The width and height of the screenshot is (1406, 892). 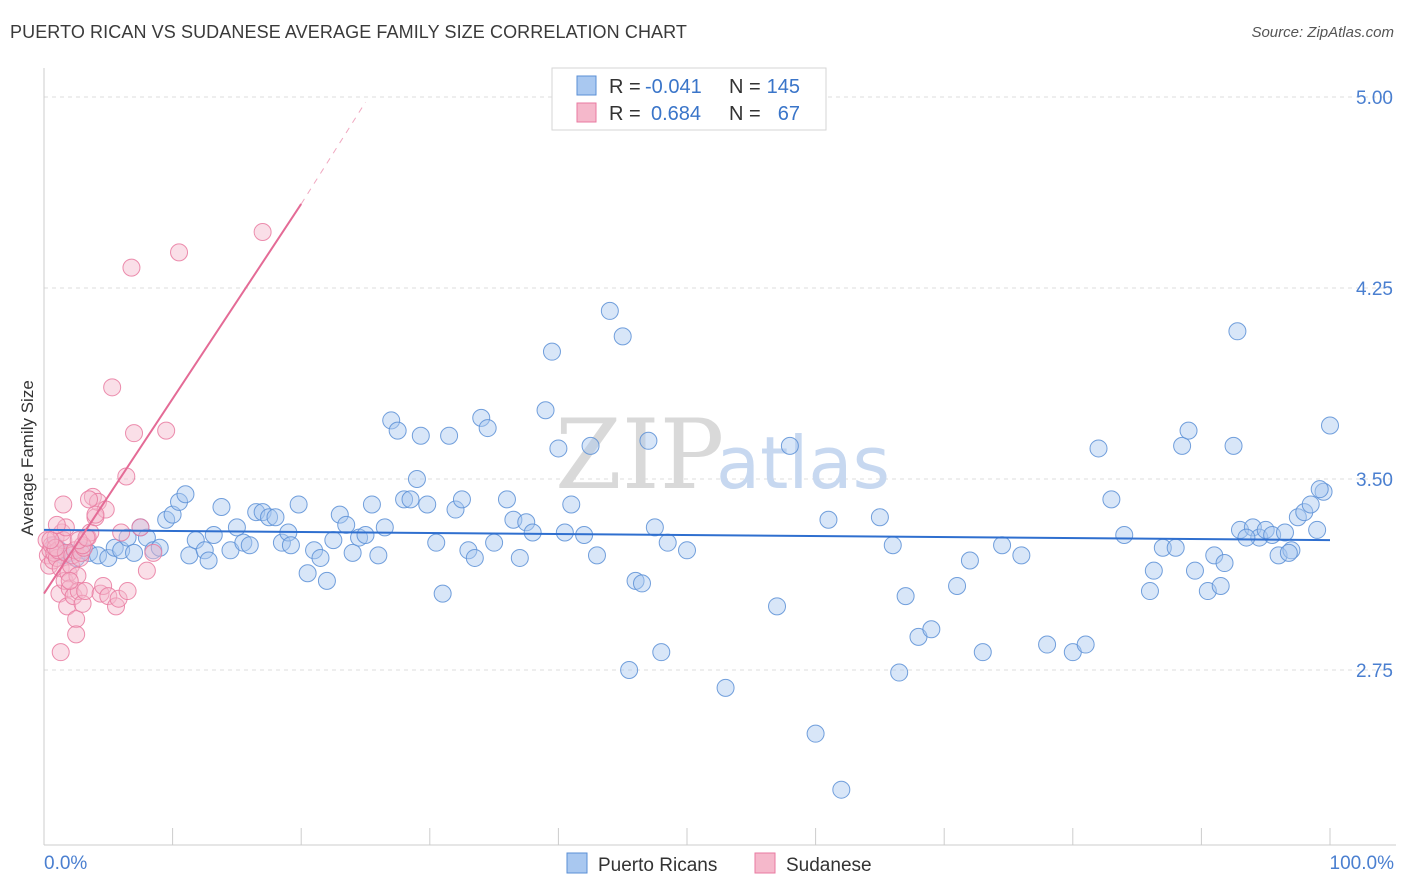 I want to click on x-ticks, so click(x=751, y=836).